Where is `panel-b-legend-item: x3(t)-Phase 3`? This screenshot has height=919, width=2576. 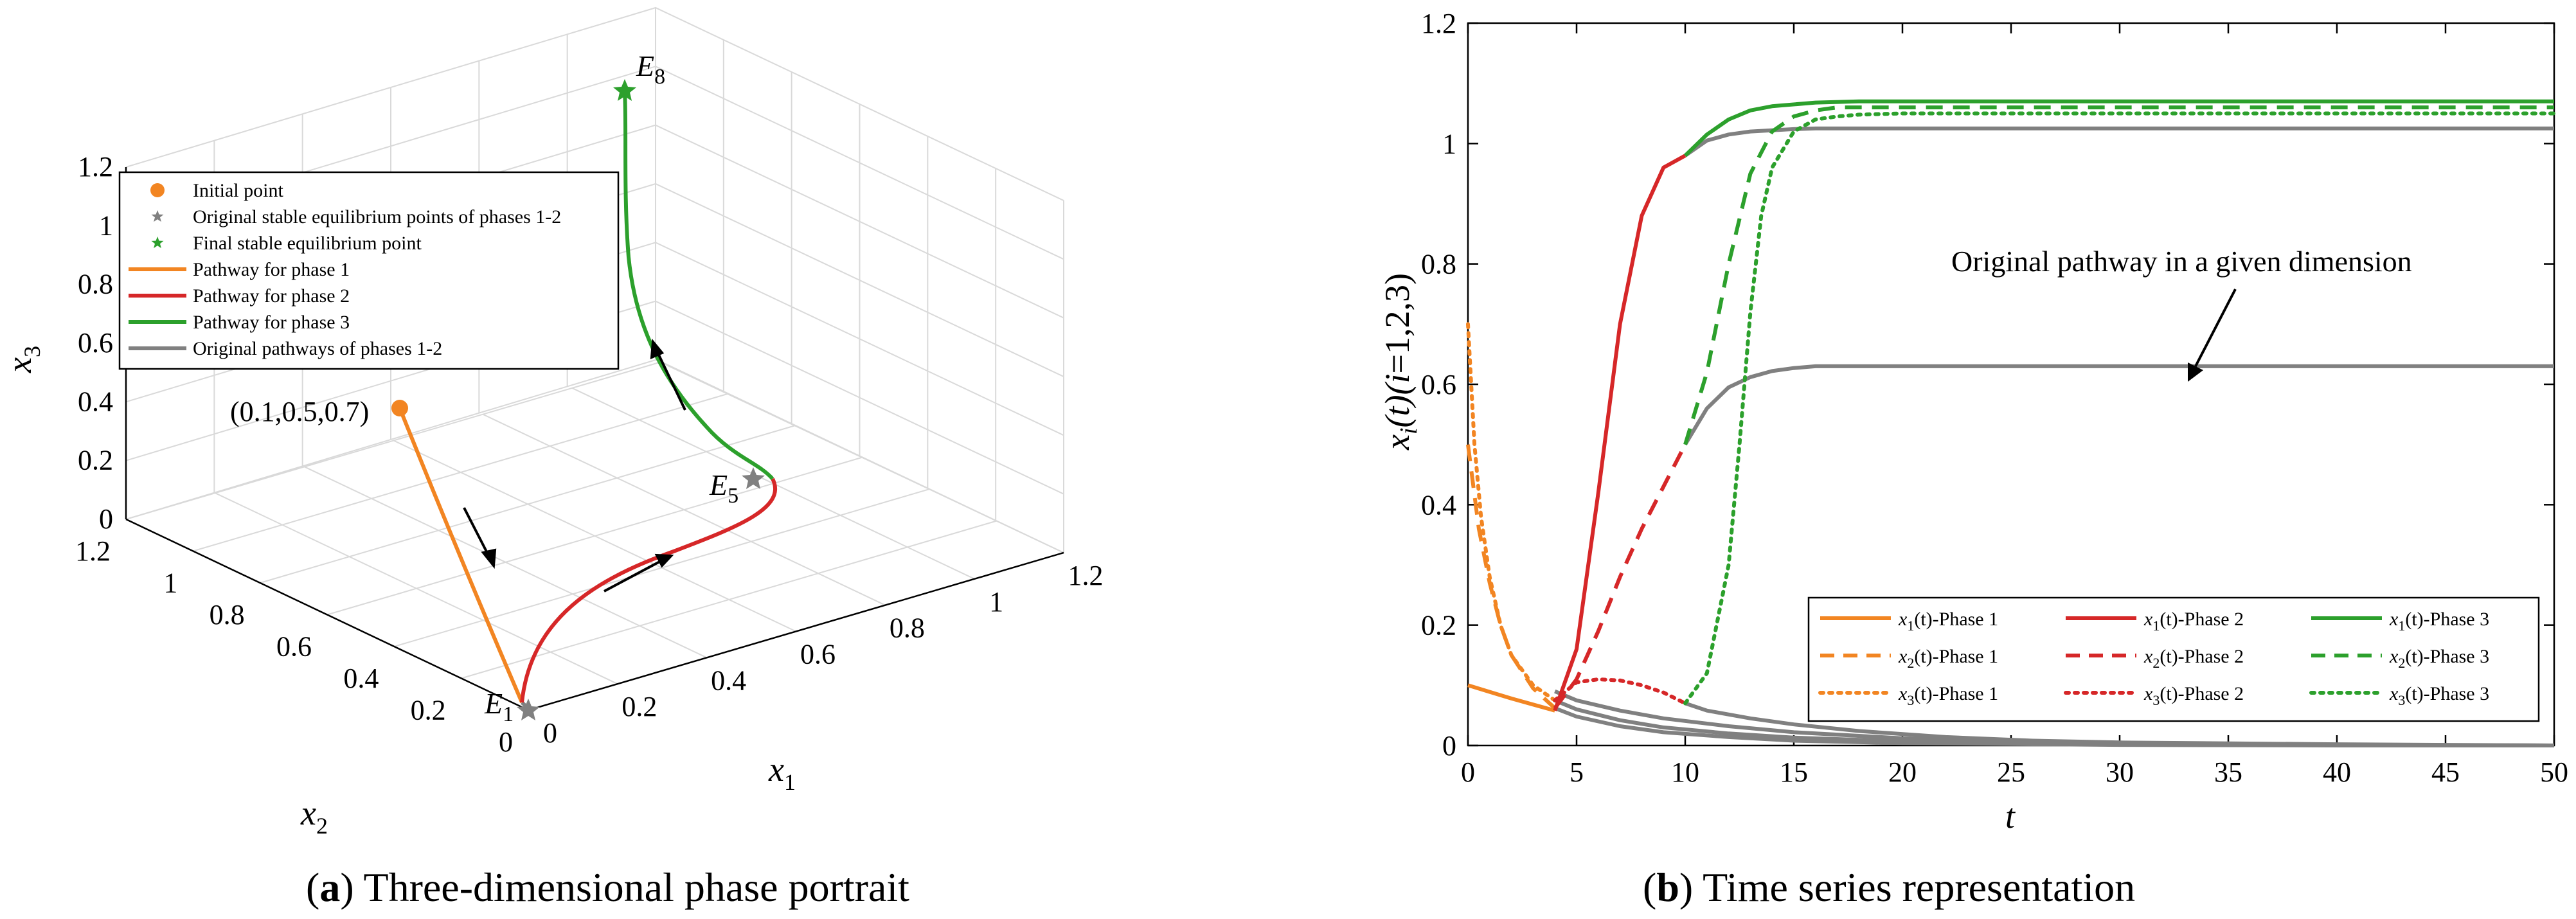
panel-b-legend-item: x3(t)-Phase 3 is located at coordinates (2399, 695).